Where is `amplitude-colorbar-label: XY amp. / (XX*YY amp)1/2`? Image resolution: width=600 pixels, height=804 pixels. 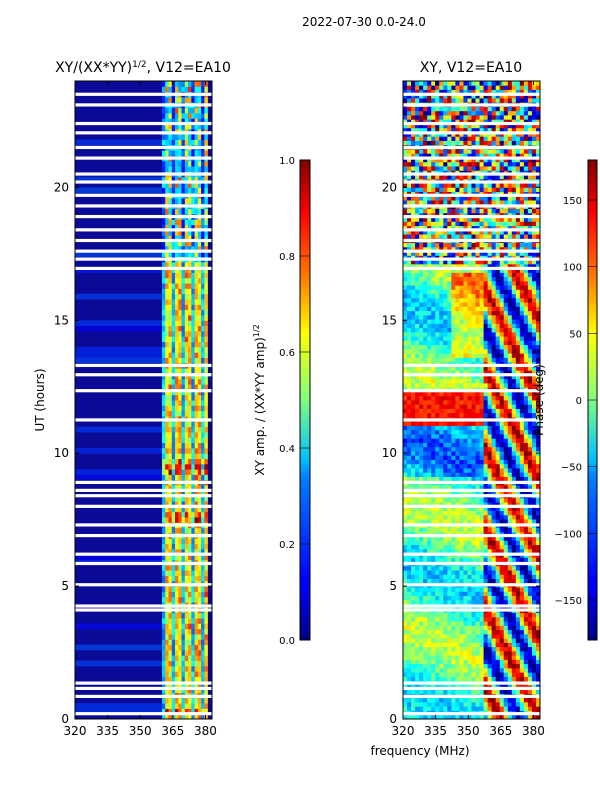 amplitude-colorbar-label: XY amp. / (XX*YY amp)1/2 is located at coordinates (259, 399).